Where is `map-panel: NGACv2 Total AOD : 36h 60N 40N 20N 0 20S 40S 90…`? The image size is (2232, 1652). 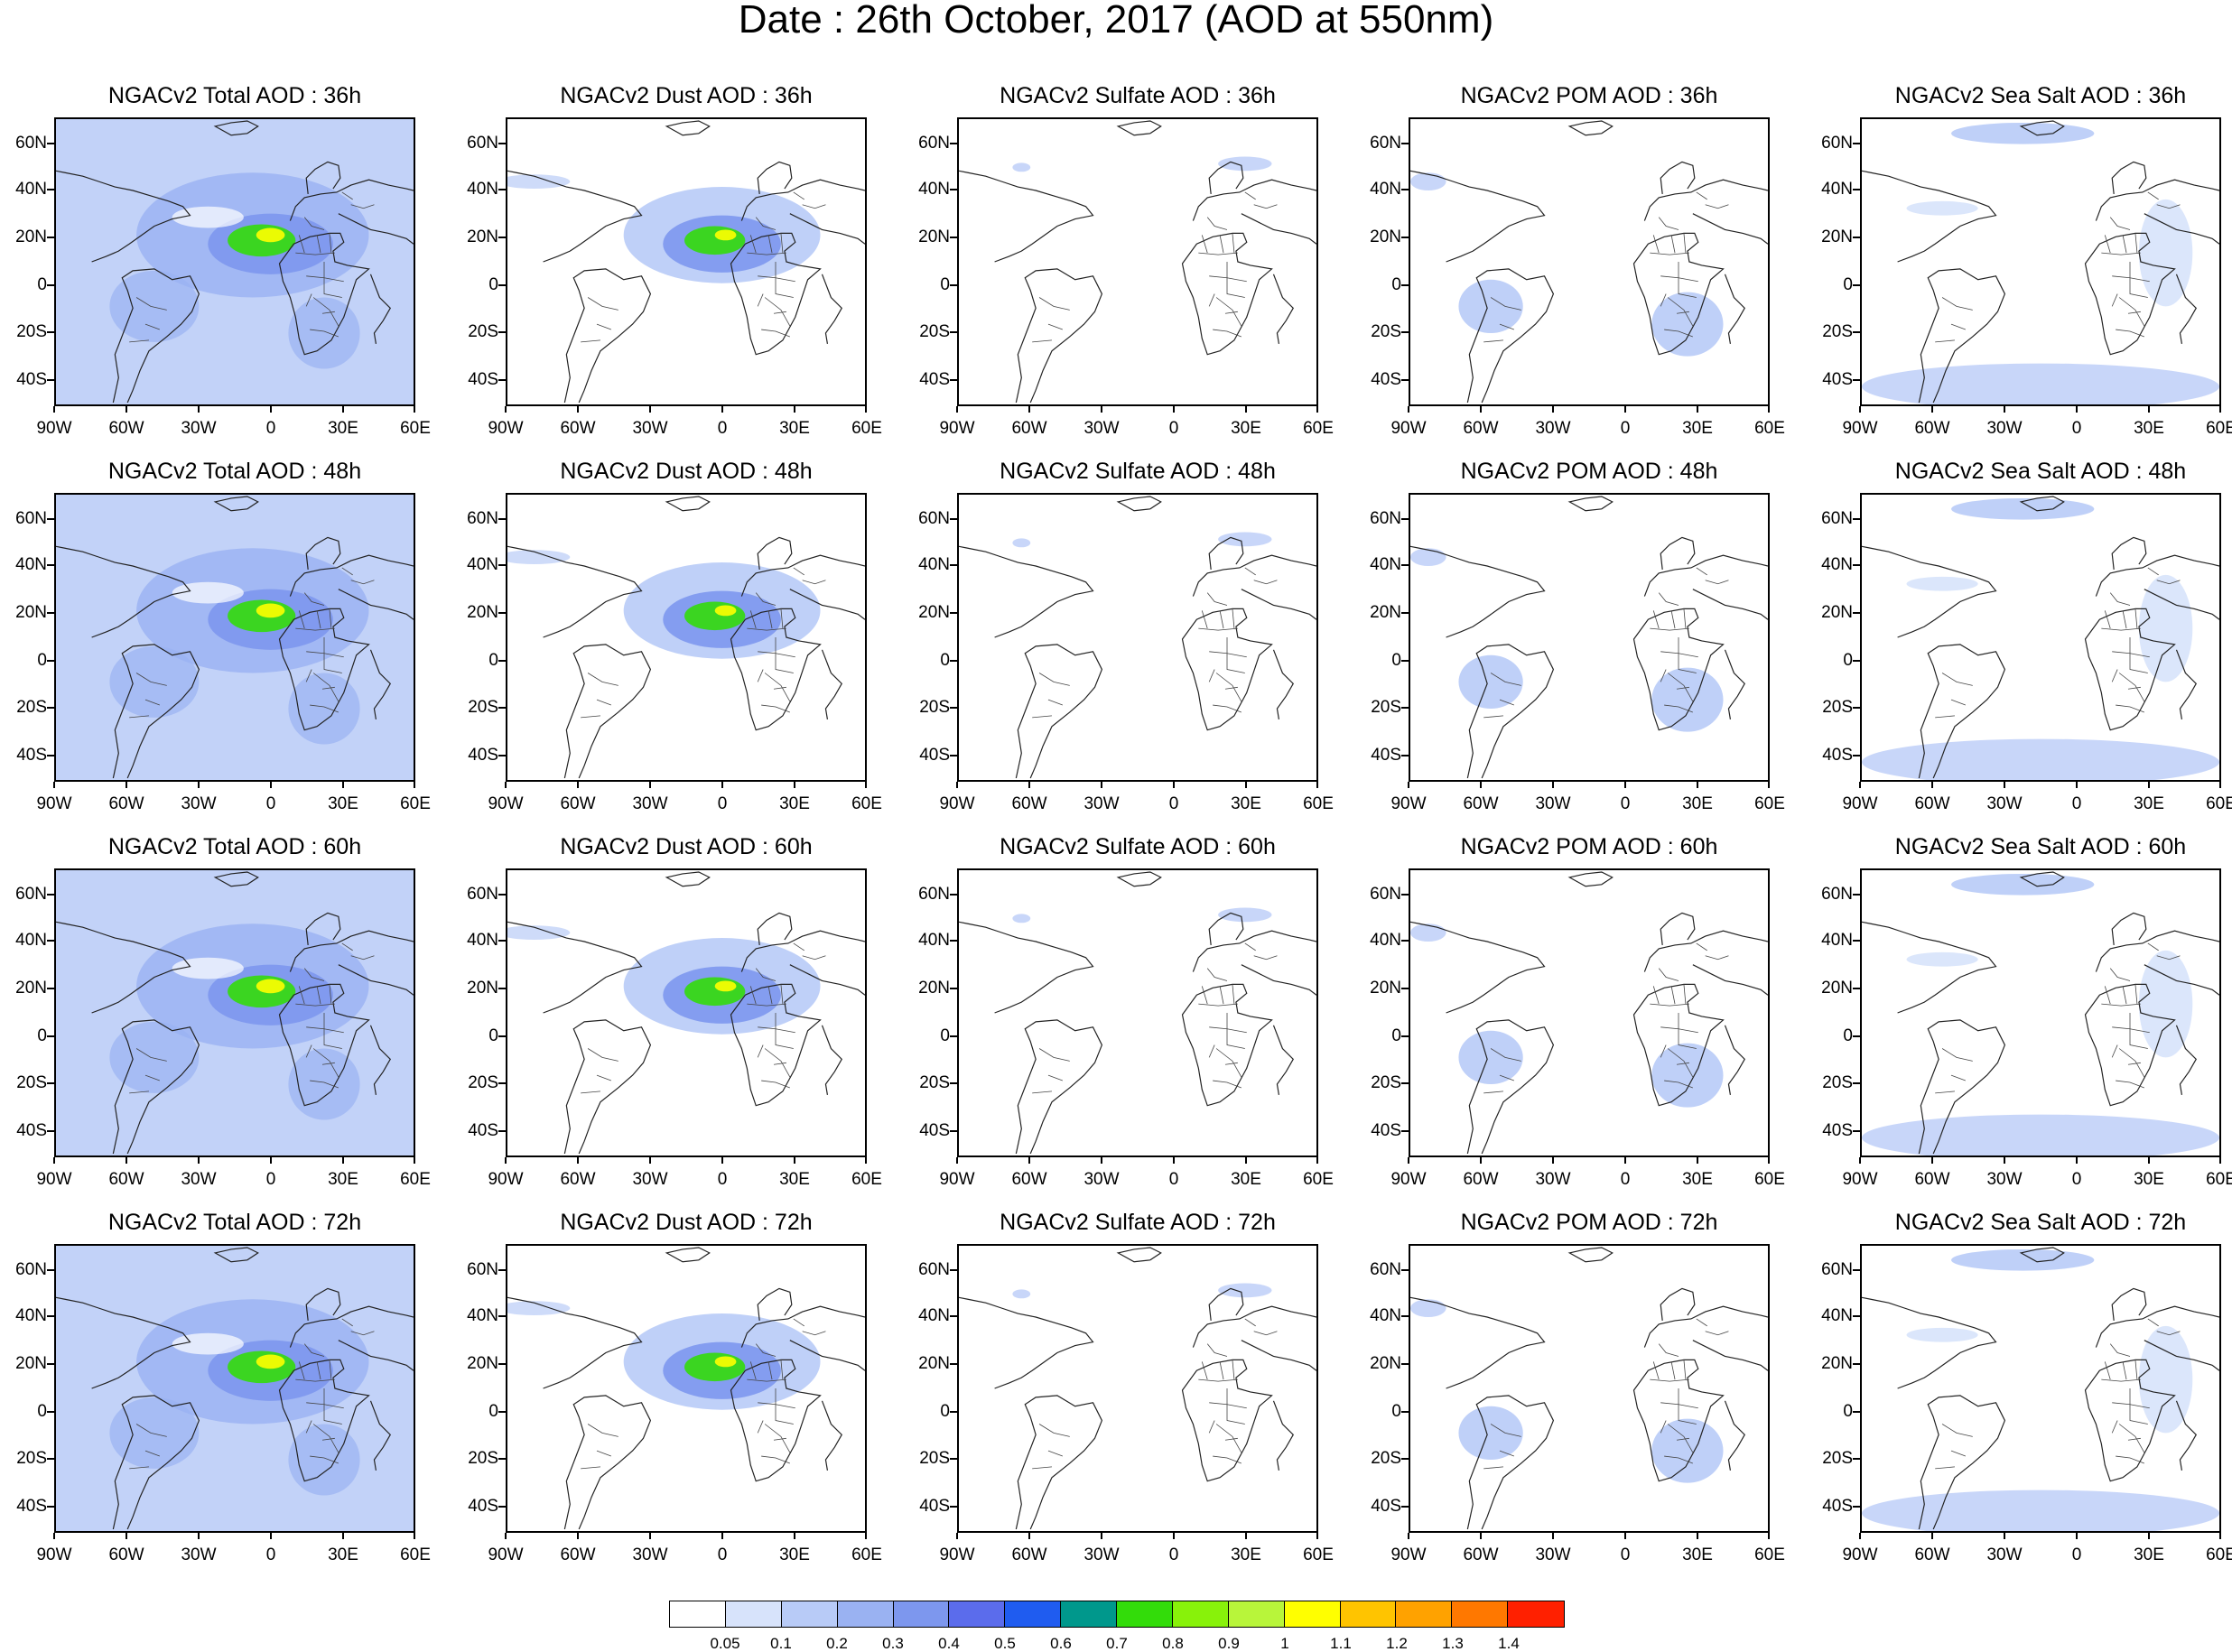 map-panel: NGACv2 Total AOD : 36h 60N 40N 20N 0 20S 40S 90… is located at coordinates (225, 267).